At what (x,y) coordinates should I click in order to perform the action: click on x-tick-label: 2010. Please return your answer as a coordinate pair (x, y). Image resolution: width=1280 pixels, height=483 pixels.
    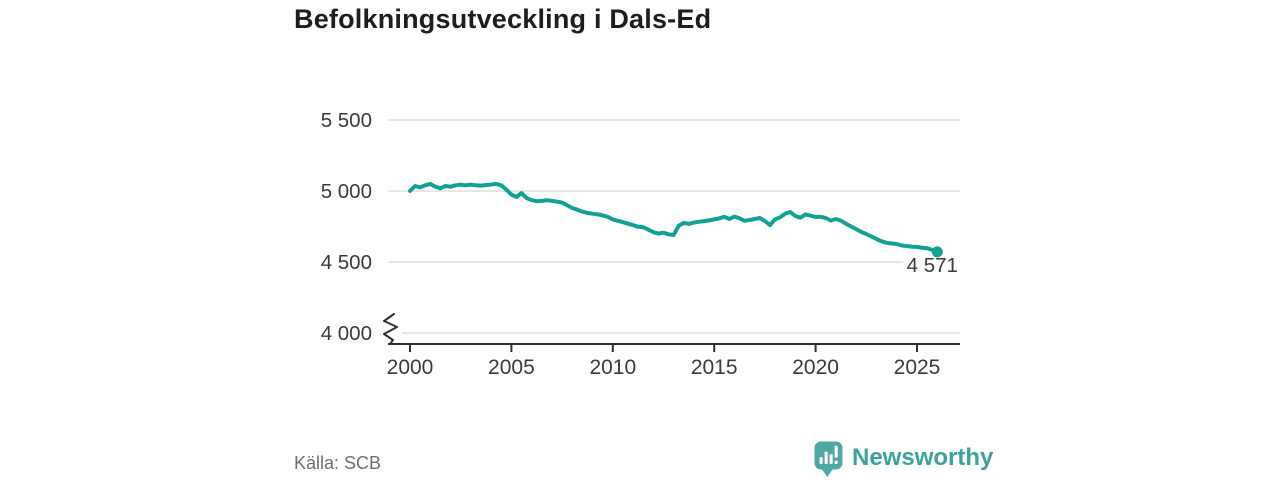
    Looking at the image, I should click on (612, 367).